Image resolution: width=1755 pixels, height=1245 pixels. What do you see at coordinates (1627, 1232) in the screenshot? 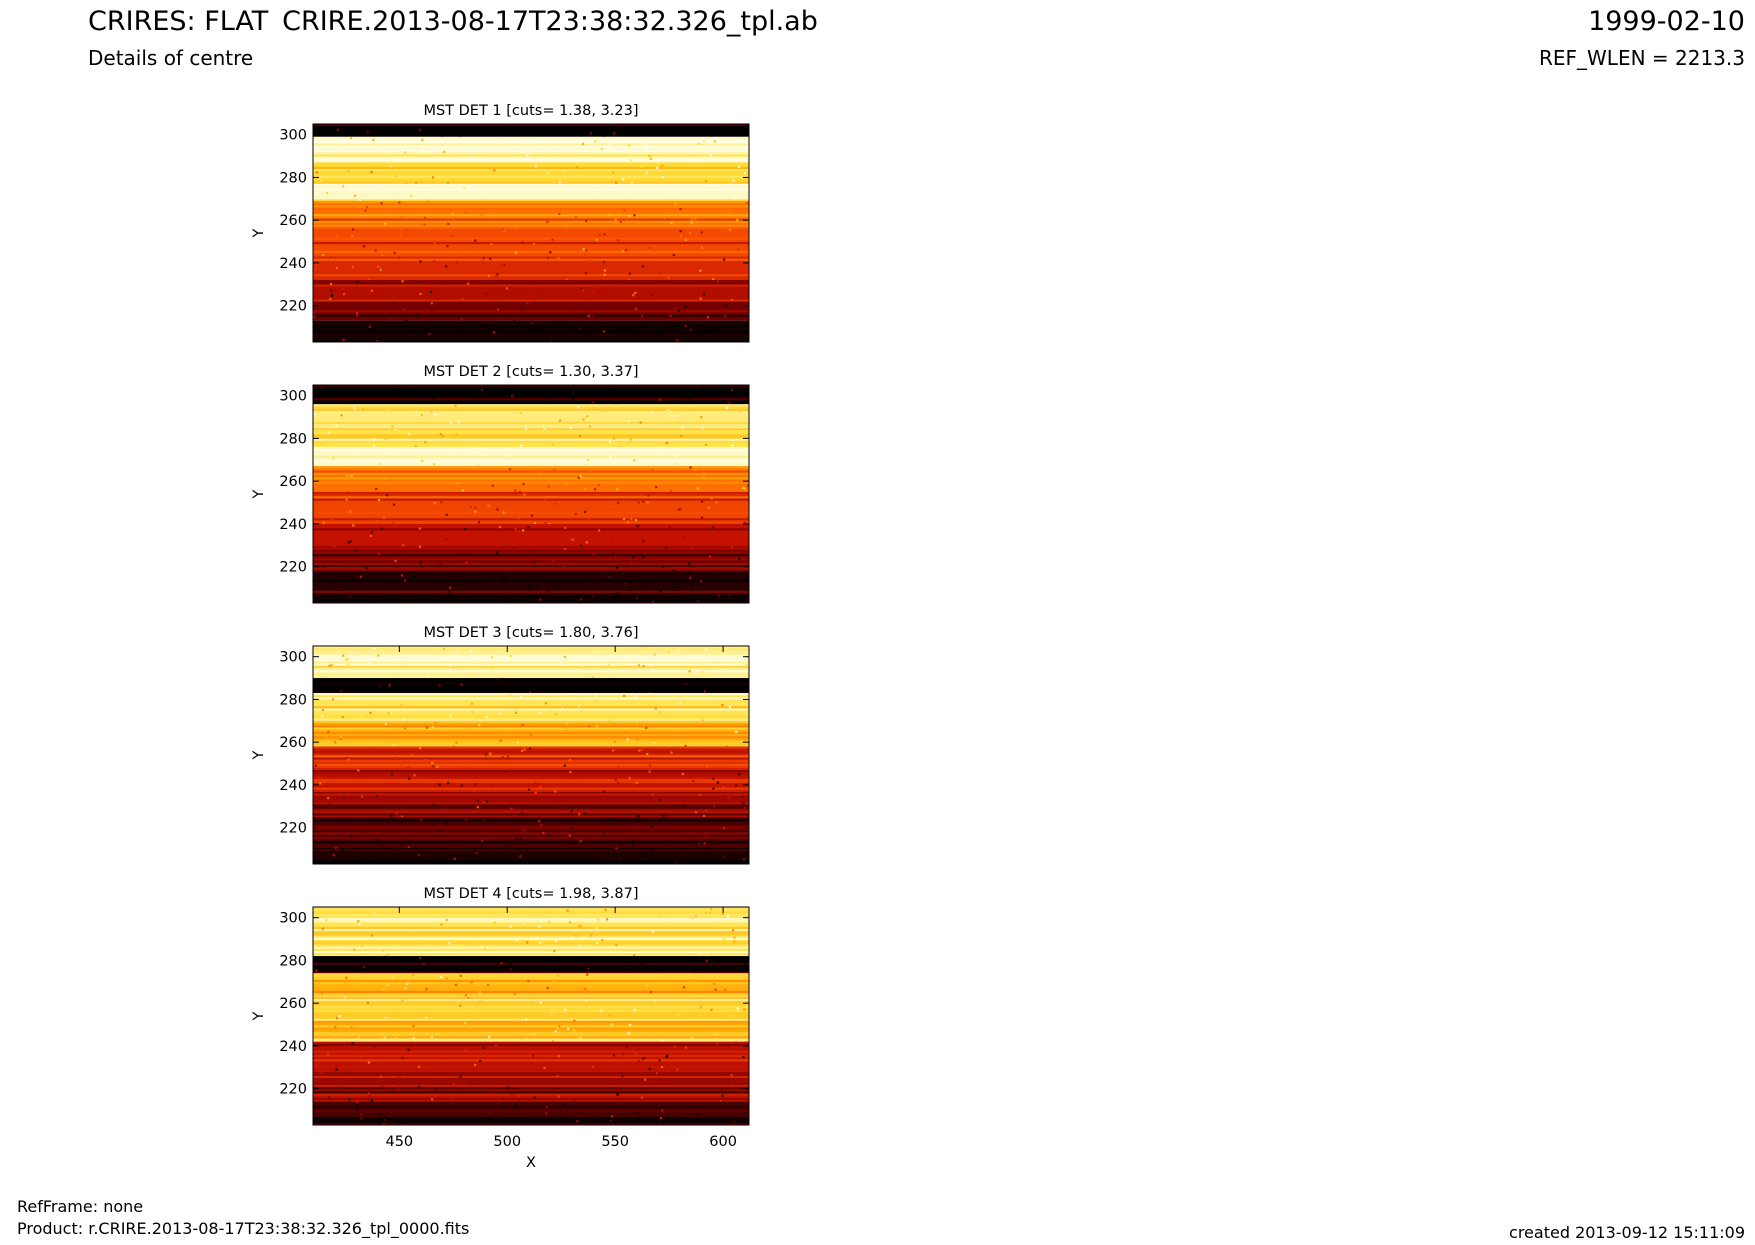
I see `created-timestamp: created 2013-09-12 15:11:09` at bounding box center [1627, 1232].